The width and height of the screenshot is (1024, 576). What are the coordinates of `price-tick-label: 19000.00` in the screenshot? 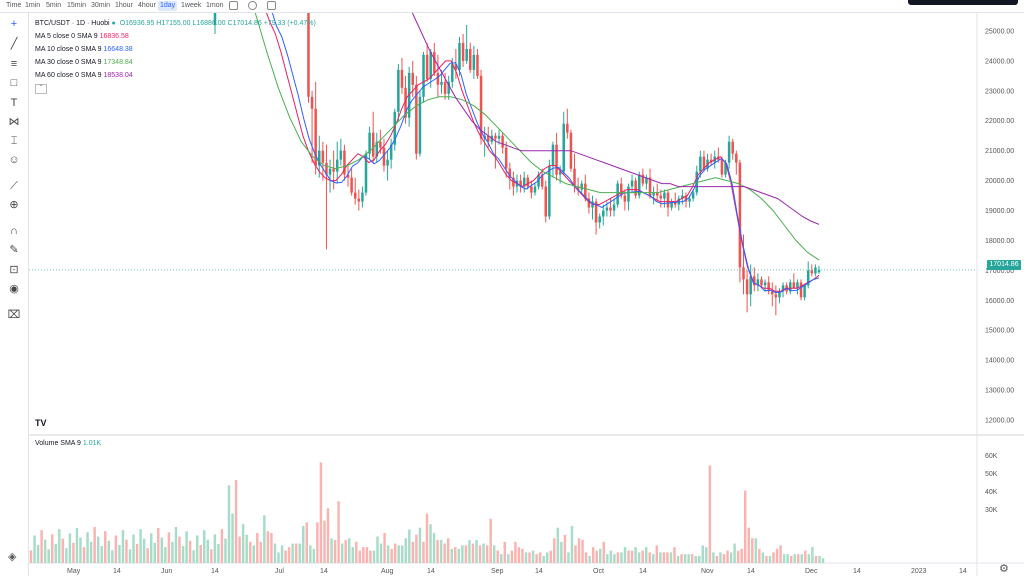 It's located at (999, 211).